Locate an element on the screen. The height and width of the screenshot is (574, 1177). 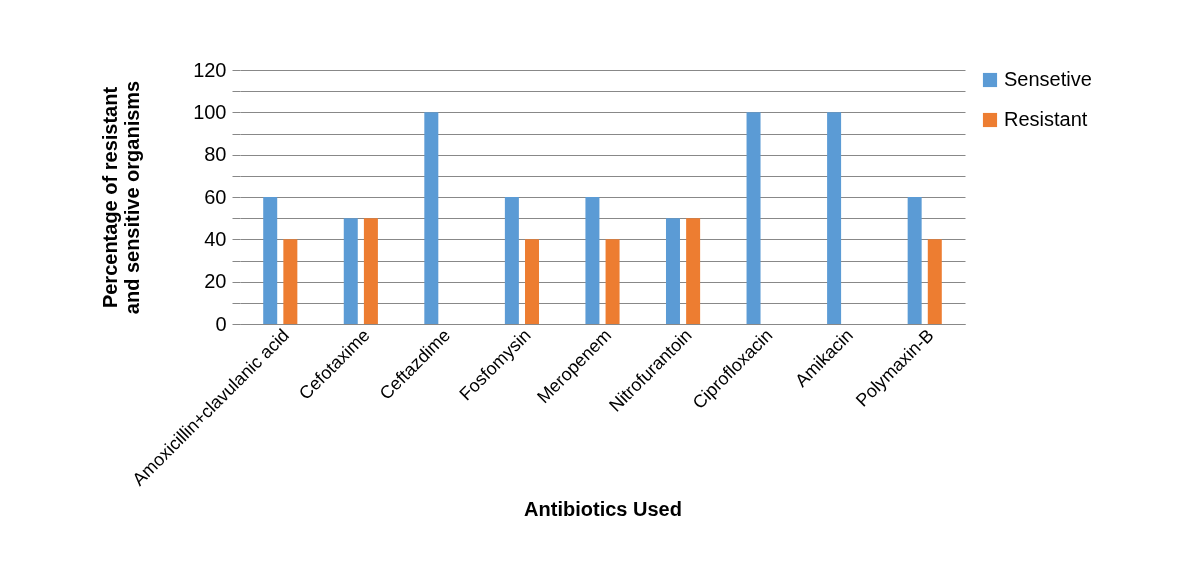
x-axis-title: Antibiotics Used is located at coordinates (603, 508).